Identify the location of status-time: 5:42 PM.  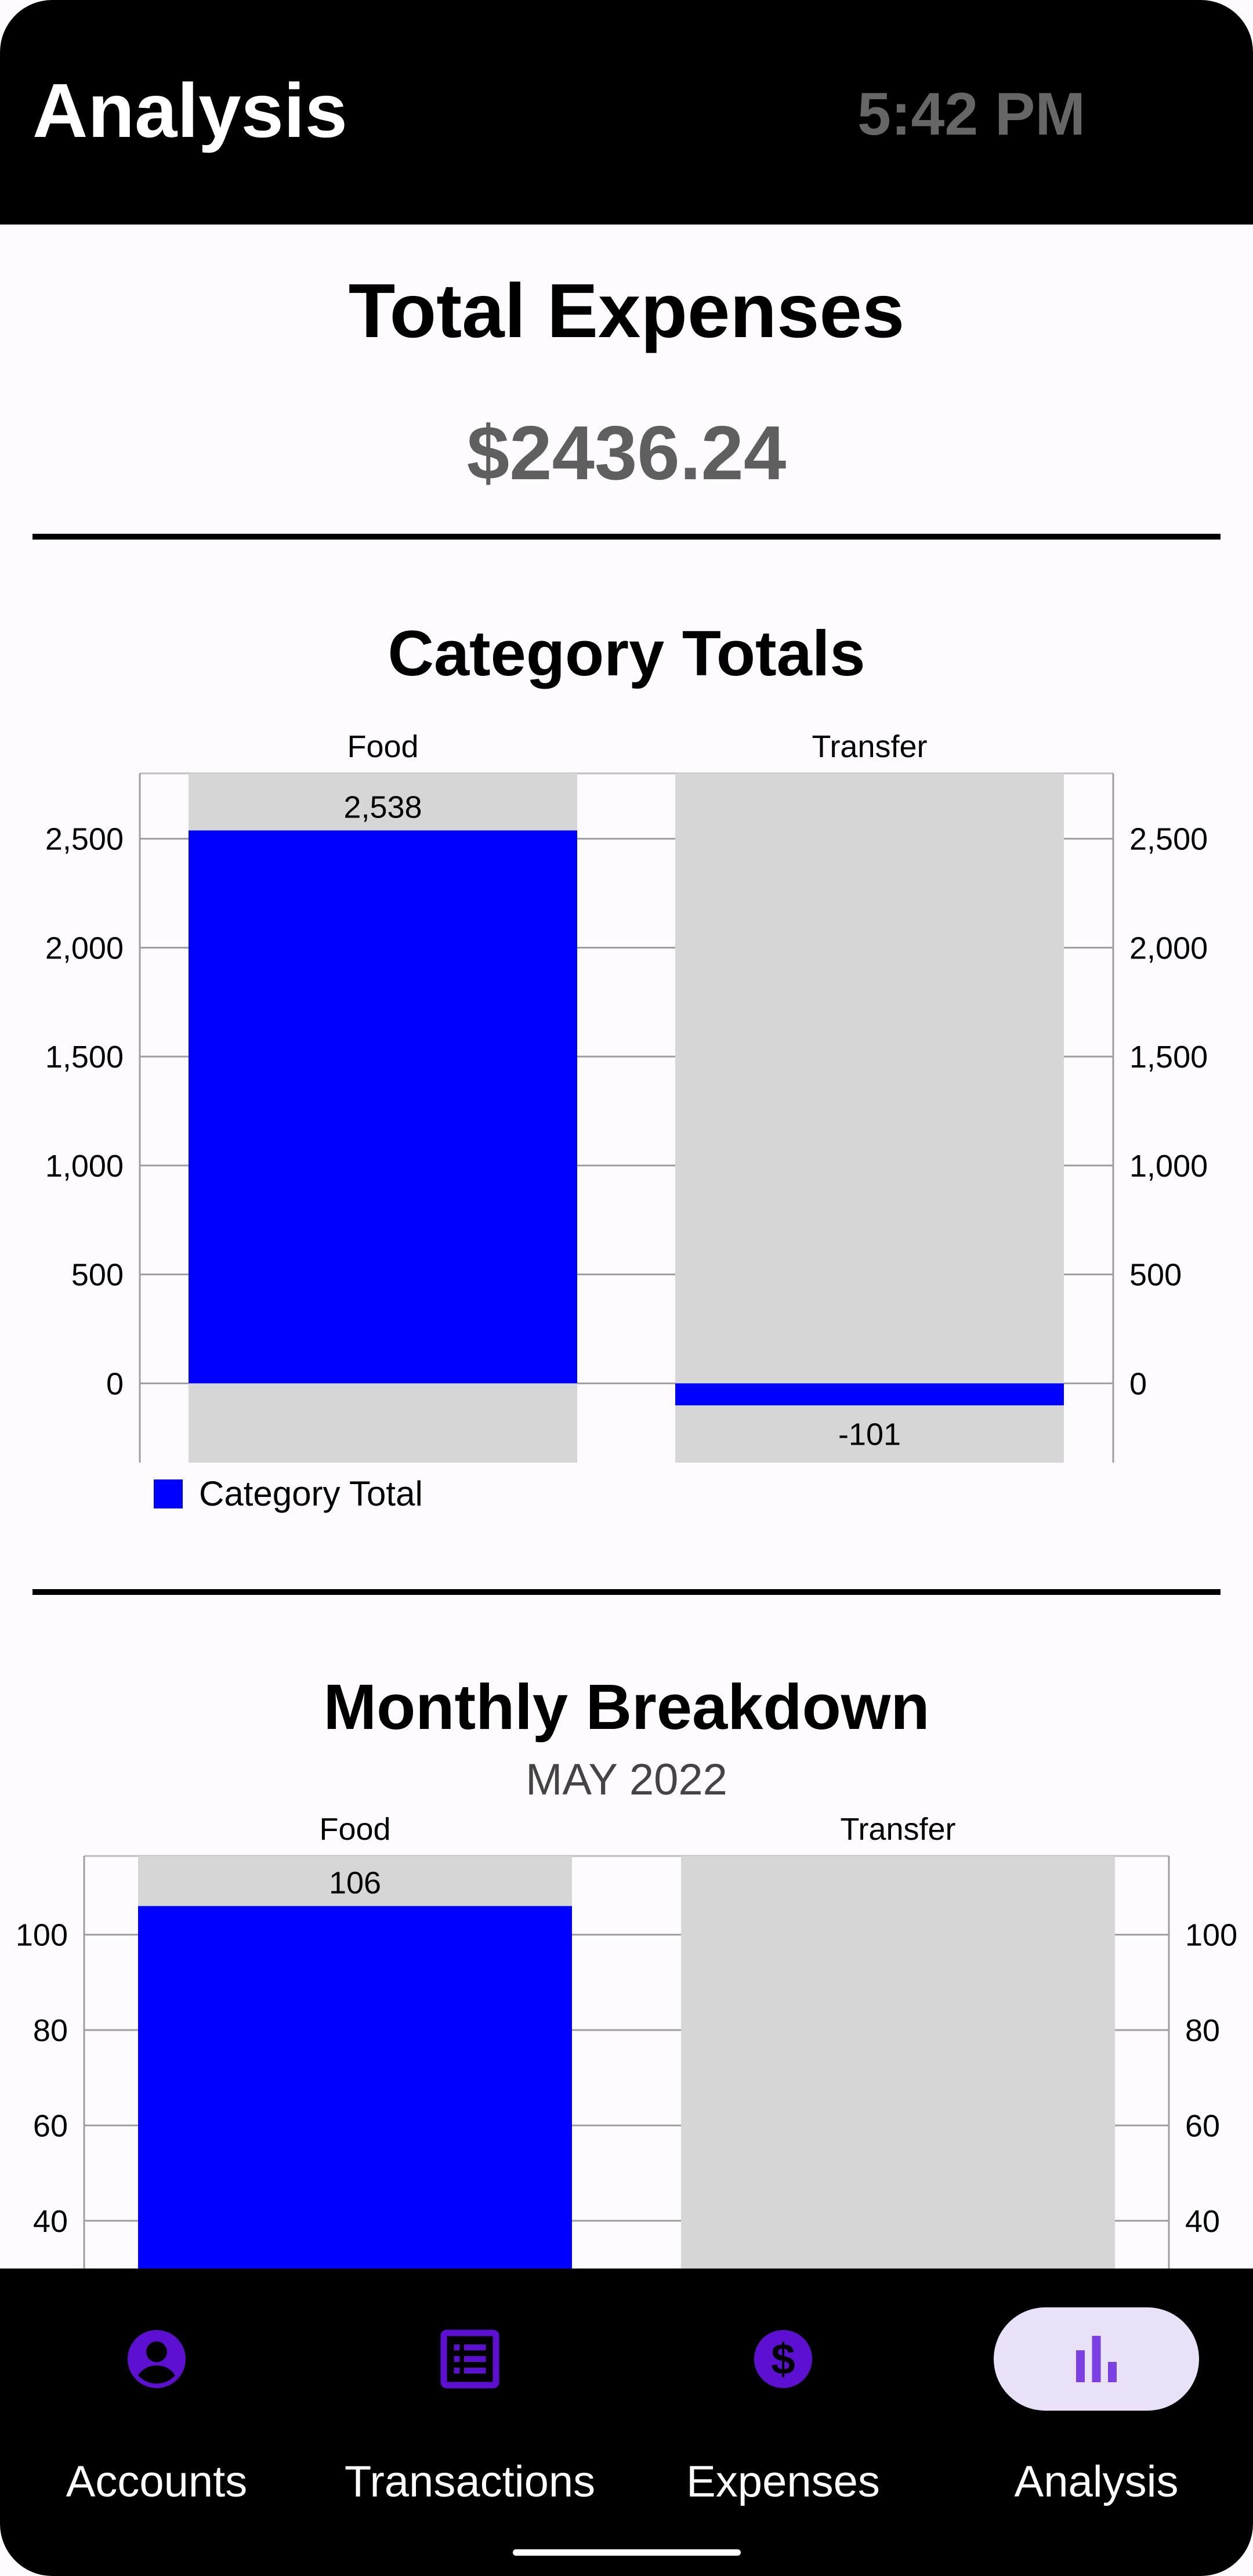
(972, 114).